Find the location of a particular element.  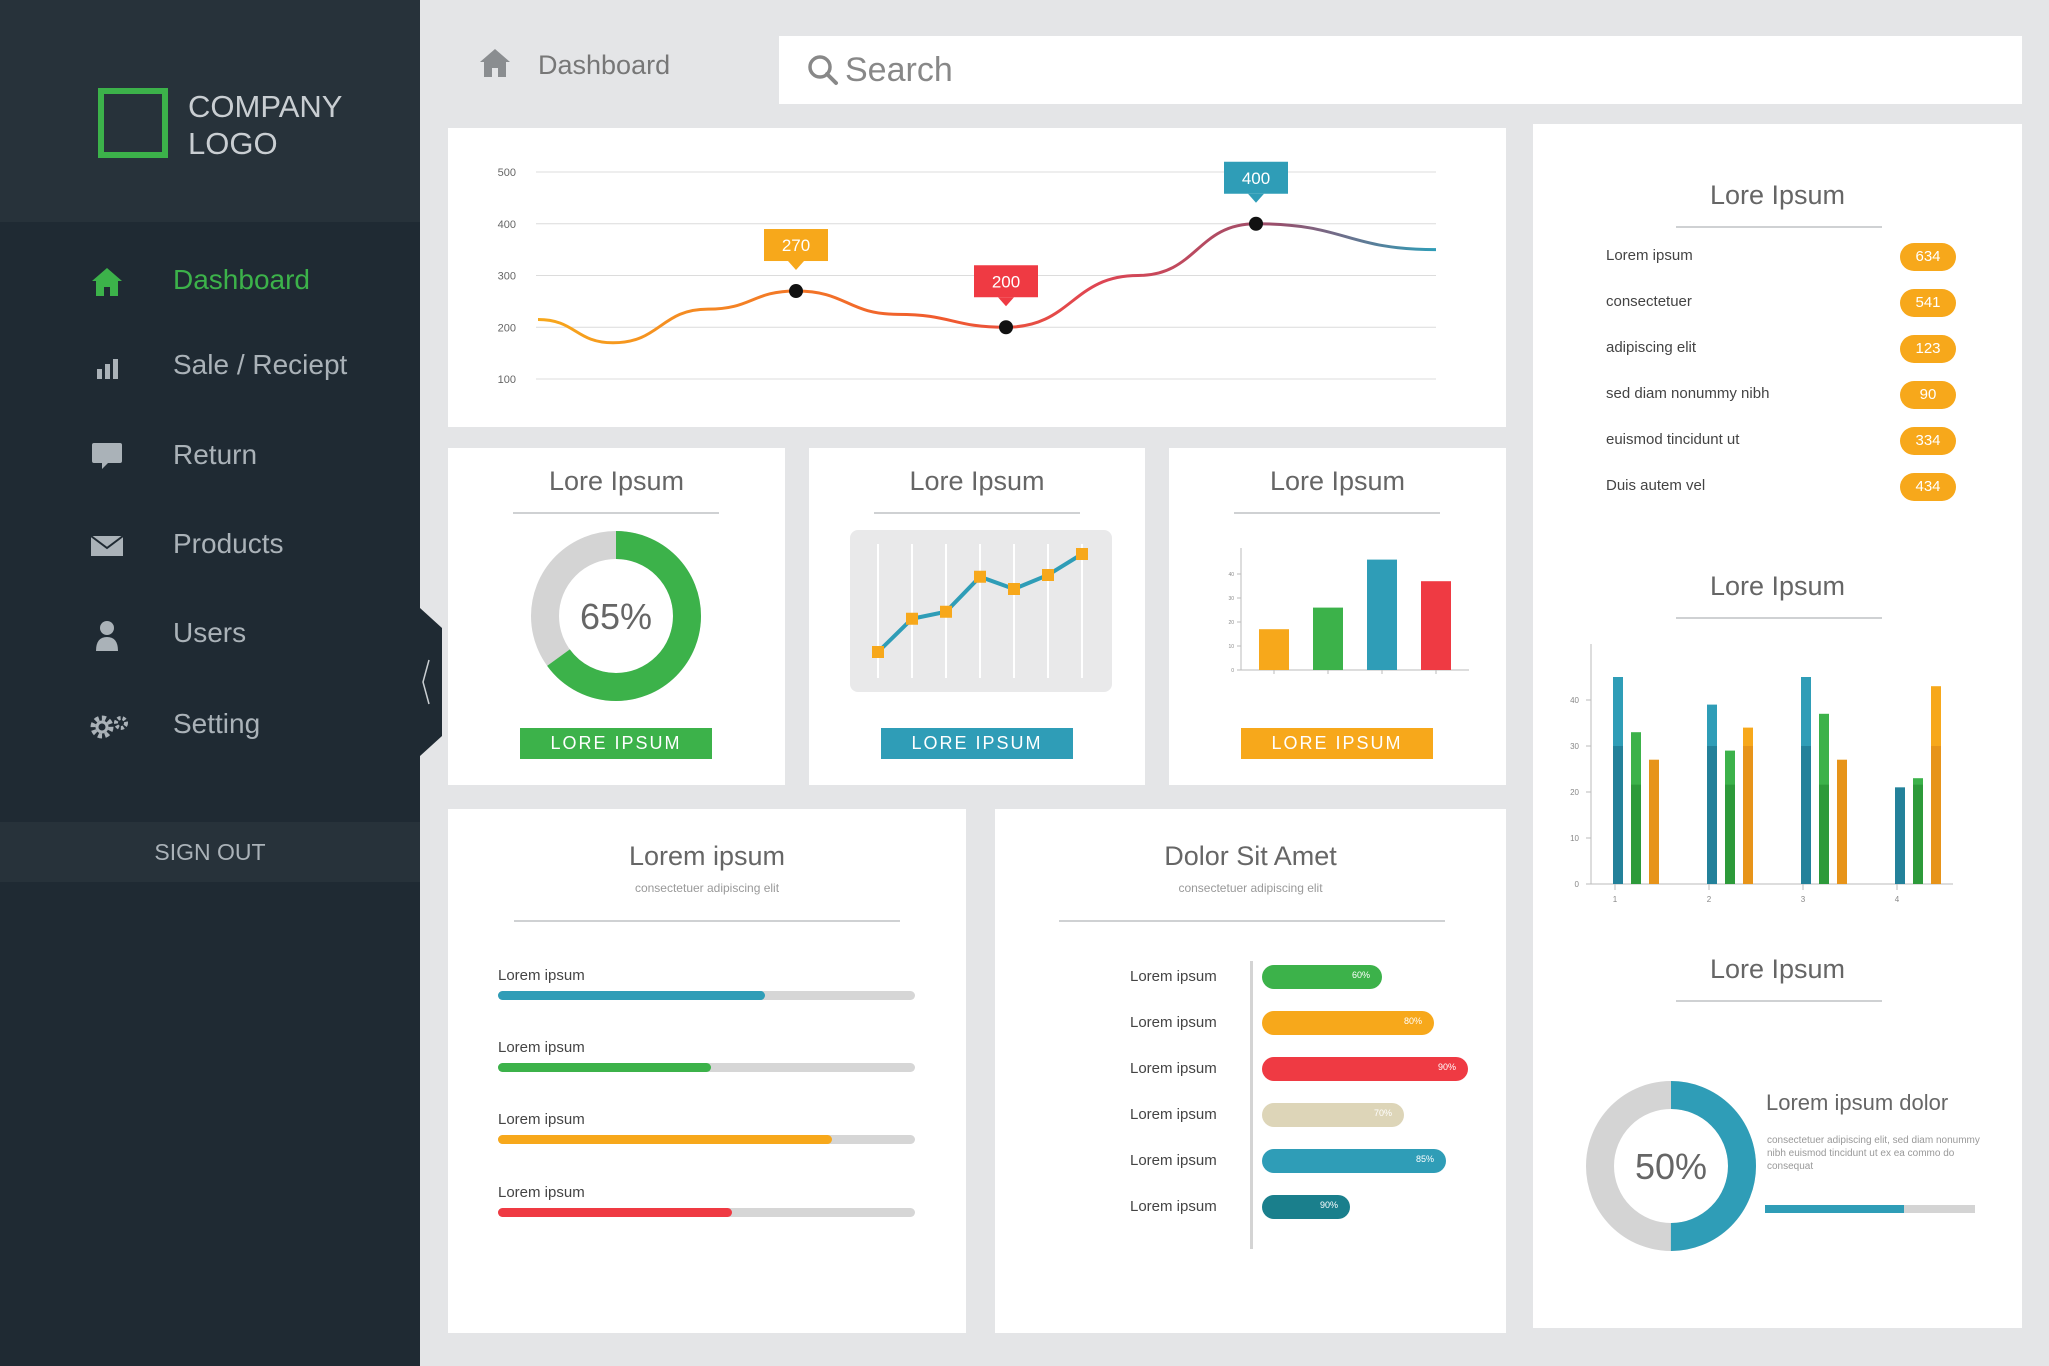

x-tick-label: 1 is located at coordinates (1615, 899).